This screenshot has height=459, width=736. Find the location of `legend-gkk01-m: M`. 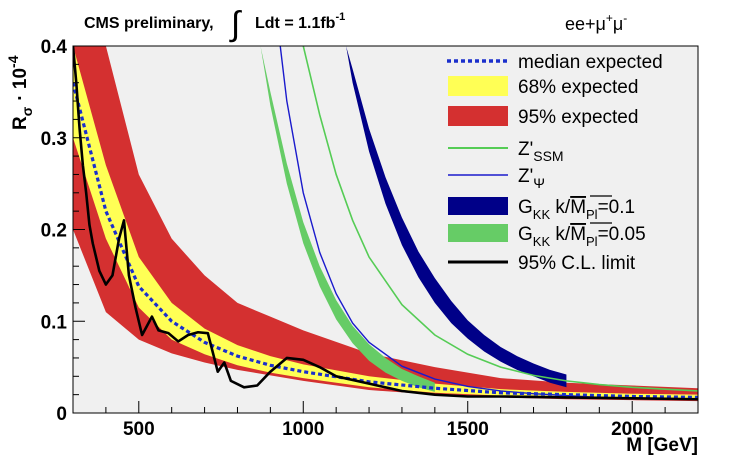

legend-gkk01-m: M is located at coordinates (578, 207).